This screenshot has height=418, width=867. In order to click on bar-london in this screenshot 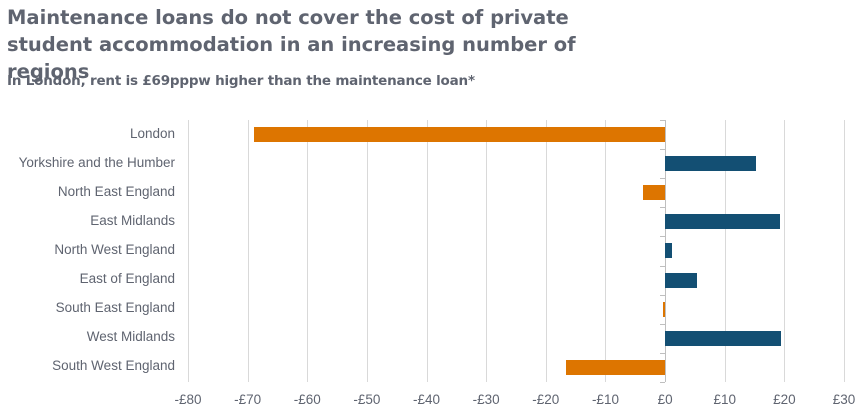, I will do `click(459, 135)`.